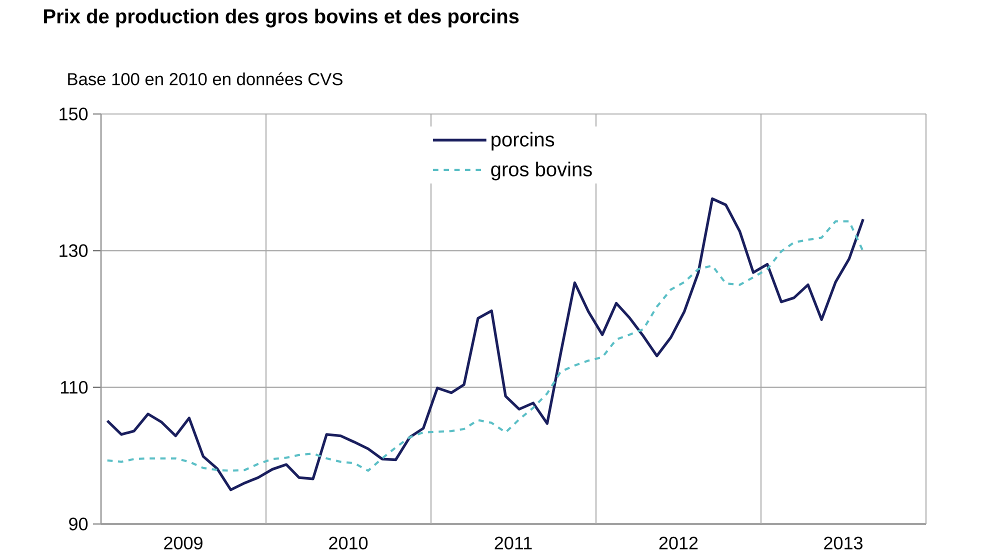 Image resolution: width=1000 pixels, height=560 pixels. Describe the element at coordinates (348, 543) in the screenshot. I see `x-tick-label: 2010` at that location.